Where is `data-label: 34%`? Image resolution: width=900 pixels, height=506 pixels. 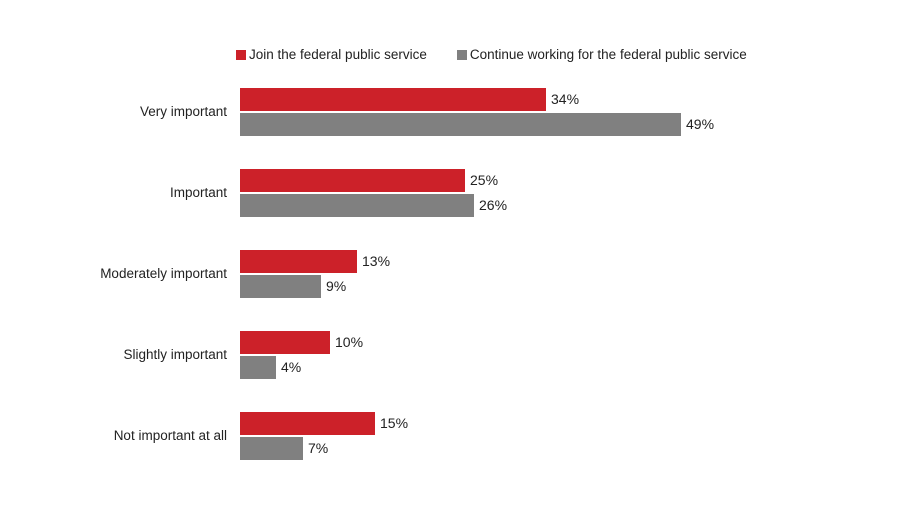
data-label: 34% is located at coordinates (565, 99).